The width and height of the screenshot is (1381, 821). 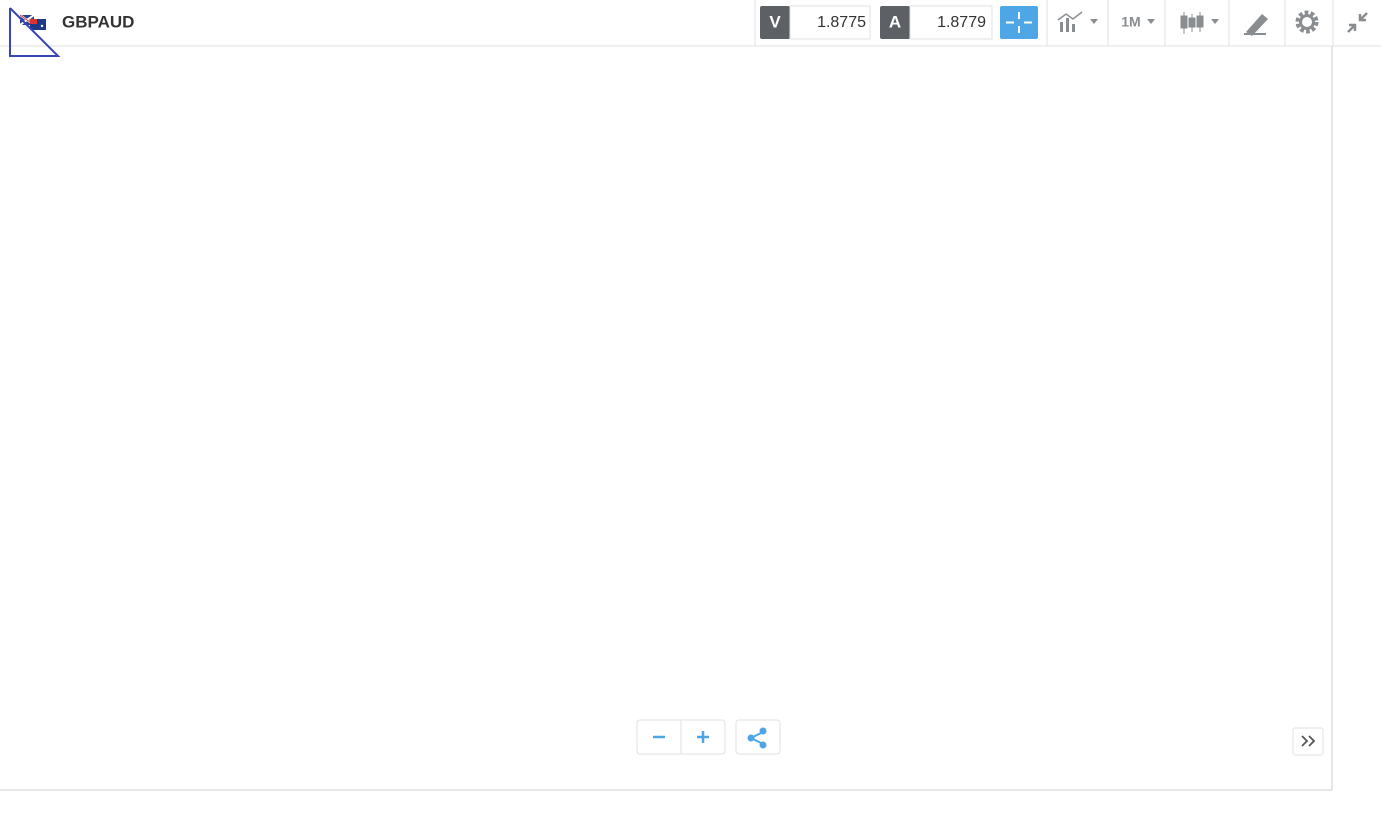 I want to click on corner-marker, so click(x=35, y=32).